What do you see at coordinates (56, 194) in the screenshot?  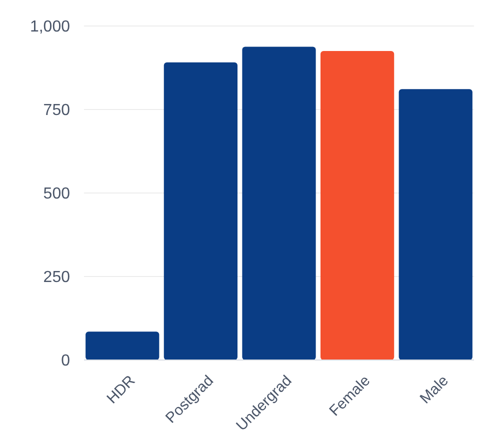 I see `y-tick-label: 500` at bounding box center [56, 194].